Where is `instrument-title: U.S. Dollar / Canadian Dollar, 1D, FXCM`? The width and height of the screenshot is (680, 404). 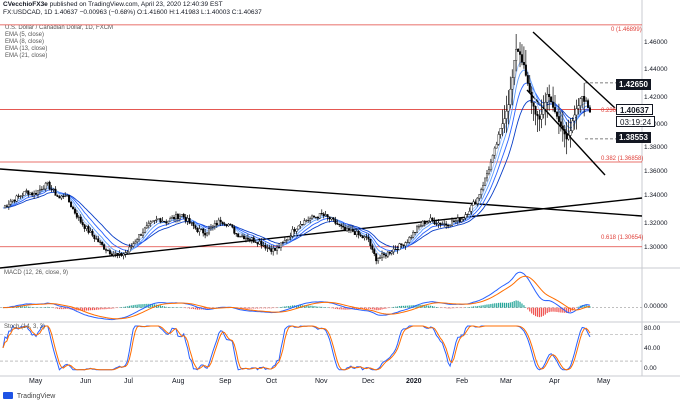
instrument-title: U.S. Dollar / Canadian Dollar, 1D, FXCM is located at coordinates (59, 28).